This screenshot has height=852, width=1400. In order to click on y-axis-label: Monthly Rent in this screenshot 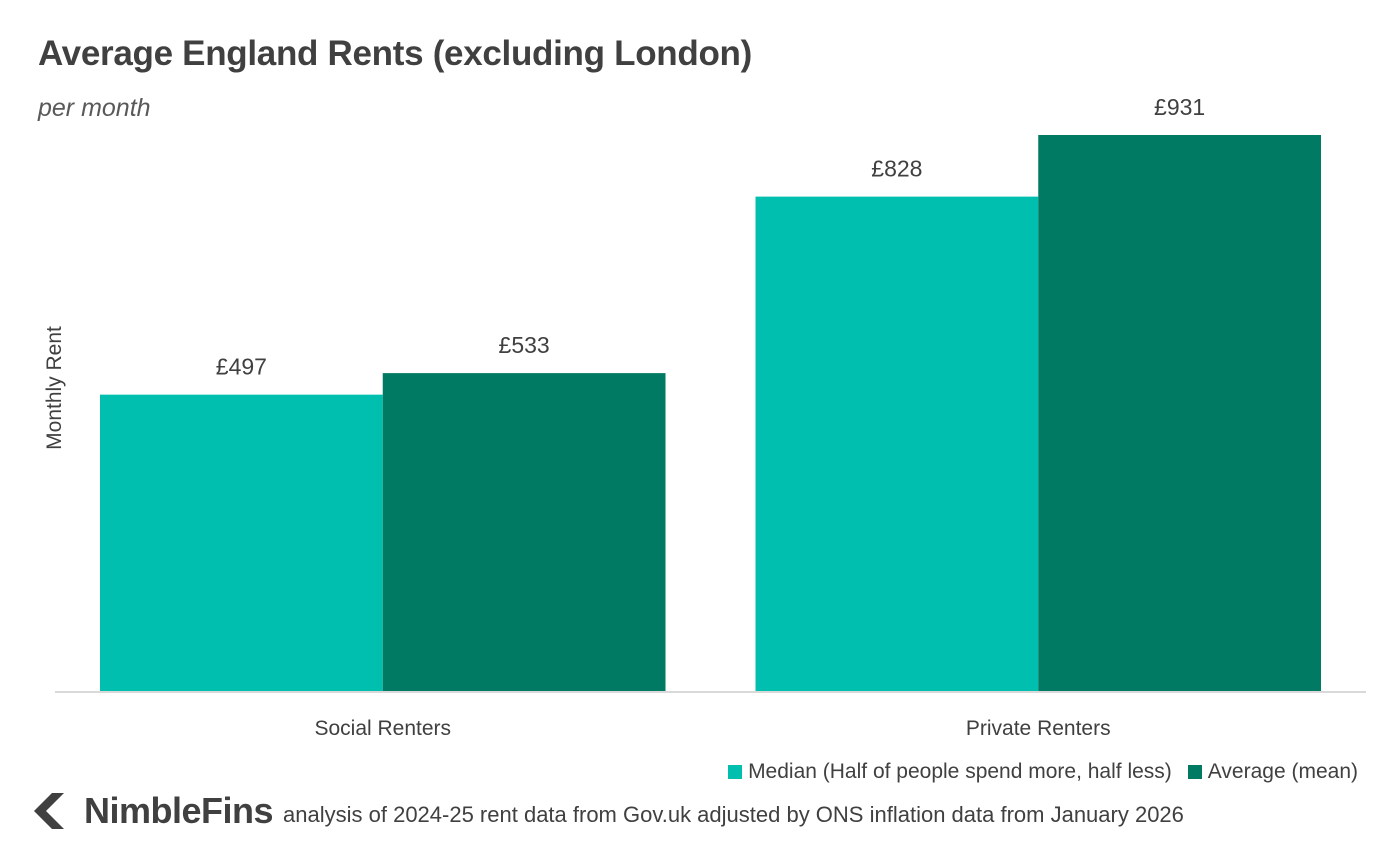, I will do `click(54, 388)`.